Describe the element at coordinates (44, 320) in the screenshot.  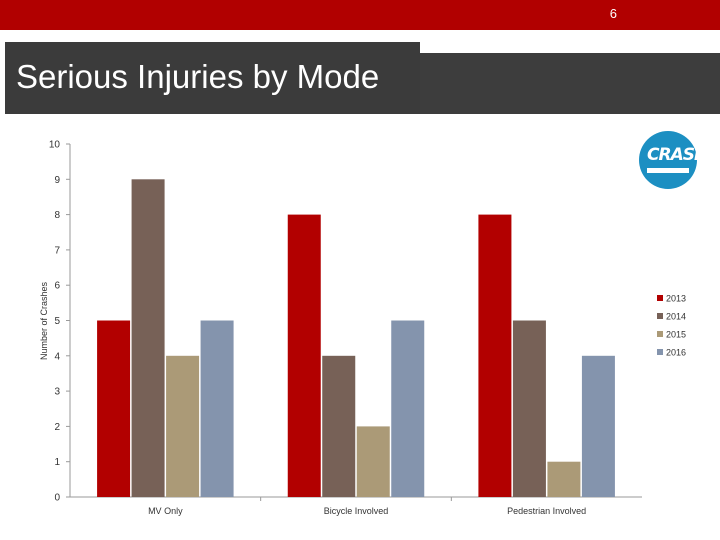
I see `y-axis-label: Number of Crashes` at that location.